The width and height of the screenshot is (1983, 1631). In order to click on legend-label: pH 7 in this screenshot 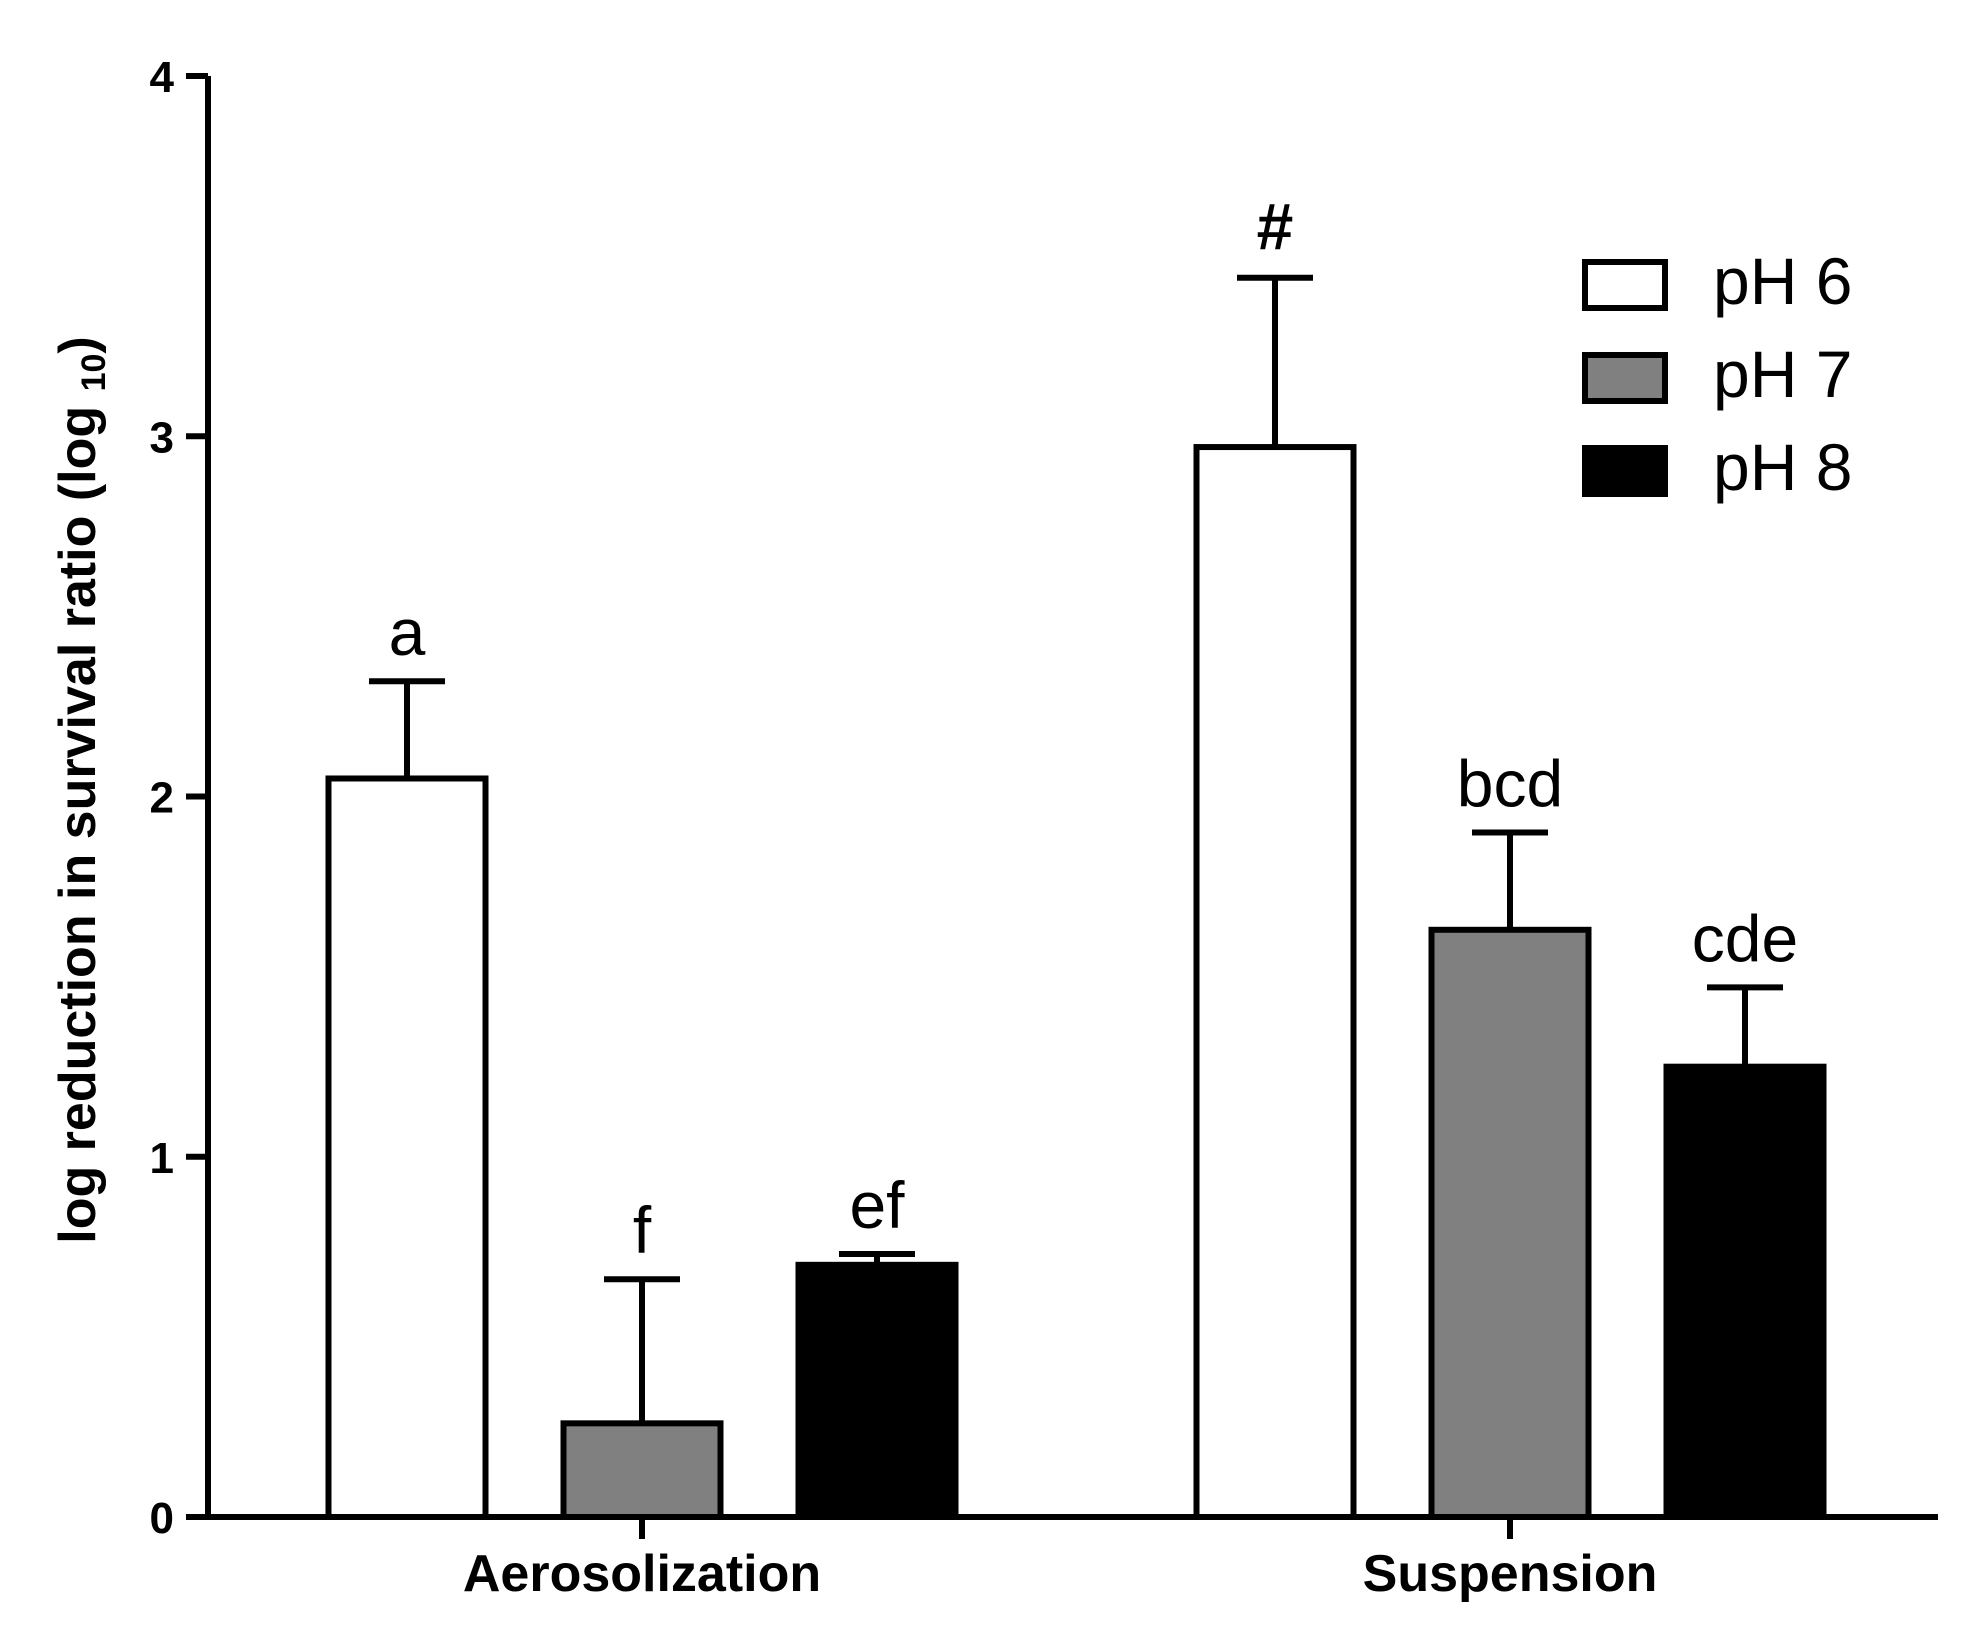, I will do `click(1782, 374)`.